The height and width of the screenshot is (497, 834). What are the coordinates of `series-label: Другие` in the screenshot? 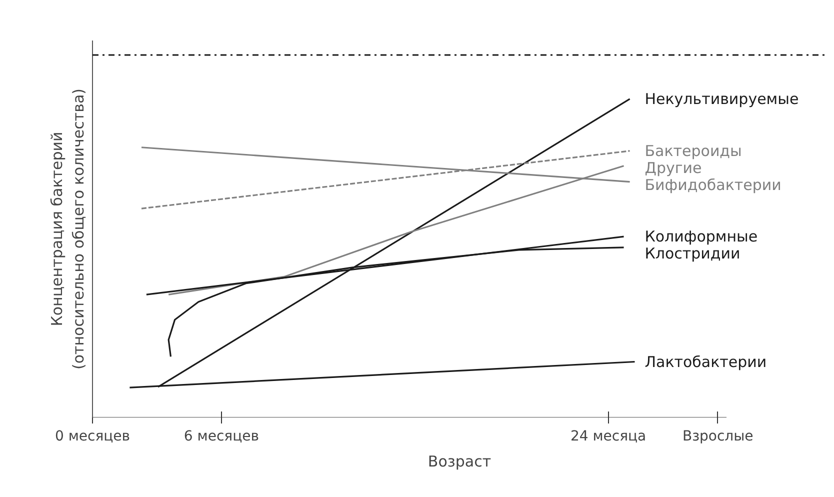 It's located at (673, 167).